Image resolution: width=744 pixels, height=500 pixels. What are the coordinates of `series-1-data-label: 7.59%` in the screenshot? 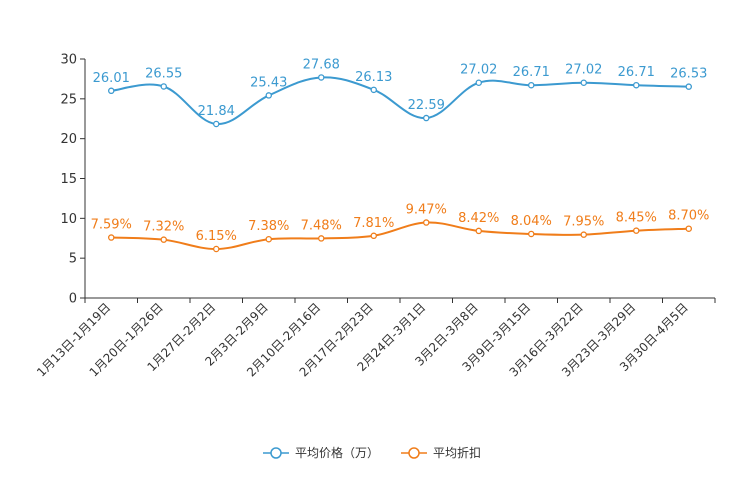 It's located at (111, 225).